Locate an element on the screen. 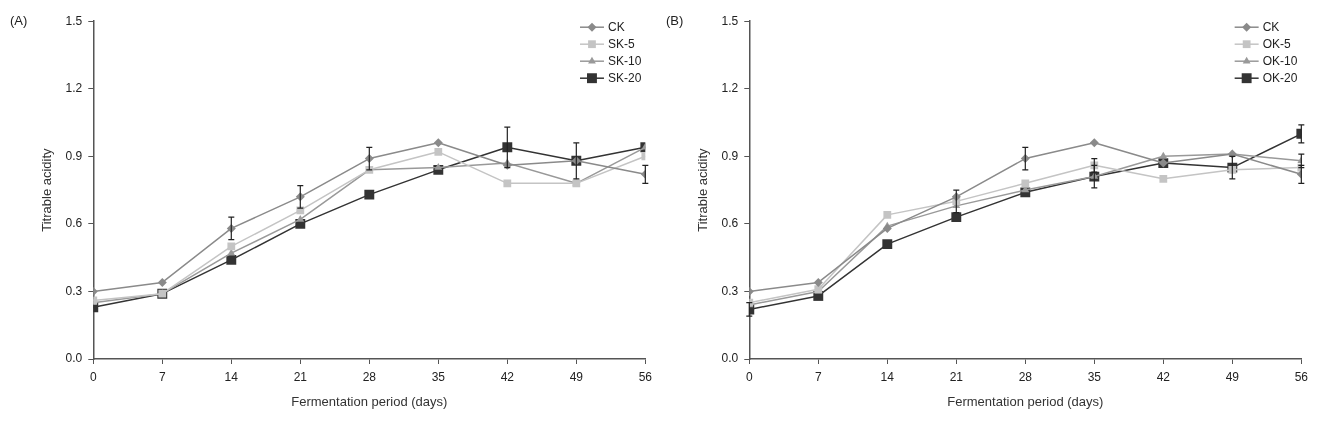 The height and width of the screenshot is (426, 1324). legend-label: OK-20 is located at coordinates (1280, 77).